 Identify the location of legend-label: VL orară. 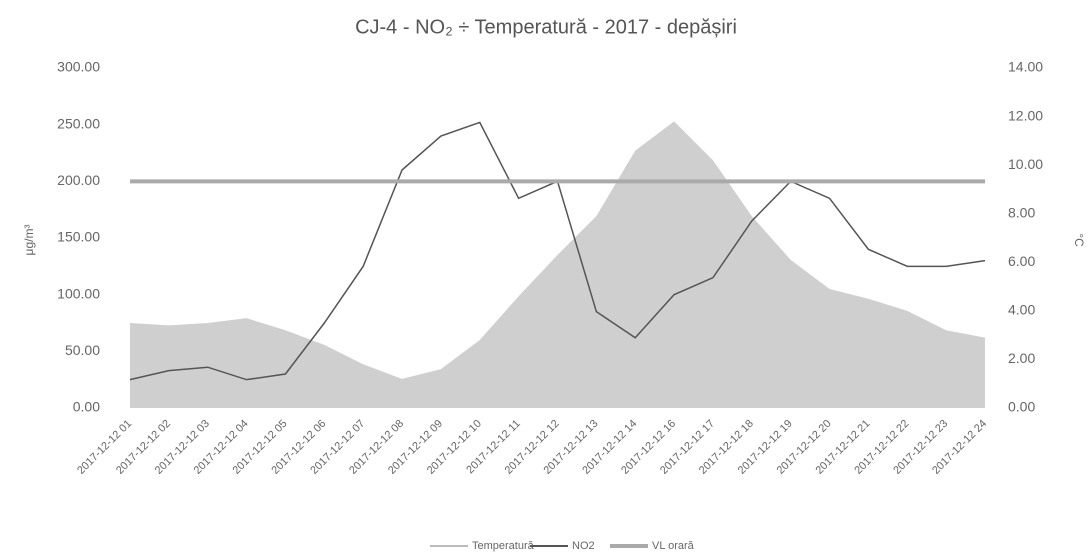
(673, 546).